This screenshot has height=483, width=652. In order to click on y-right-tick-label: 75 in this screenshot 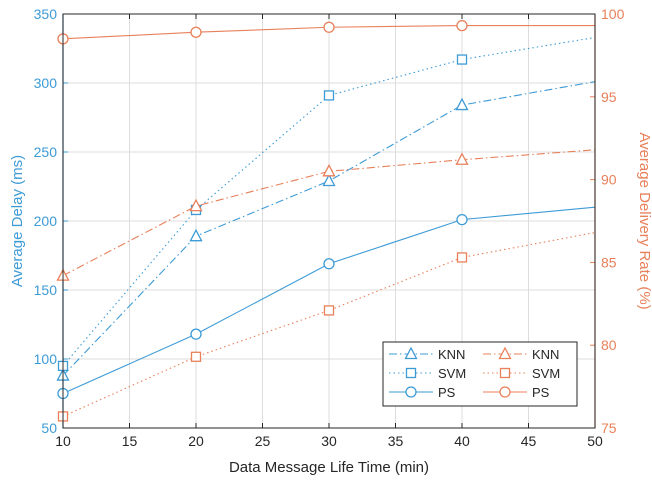, I will do `click(609, 428)`.